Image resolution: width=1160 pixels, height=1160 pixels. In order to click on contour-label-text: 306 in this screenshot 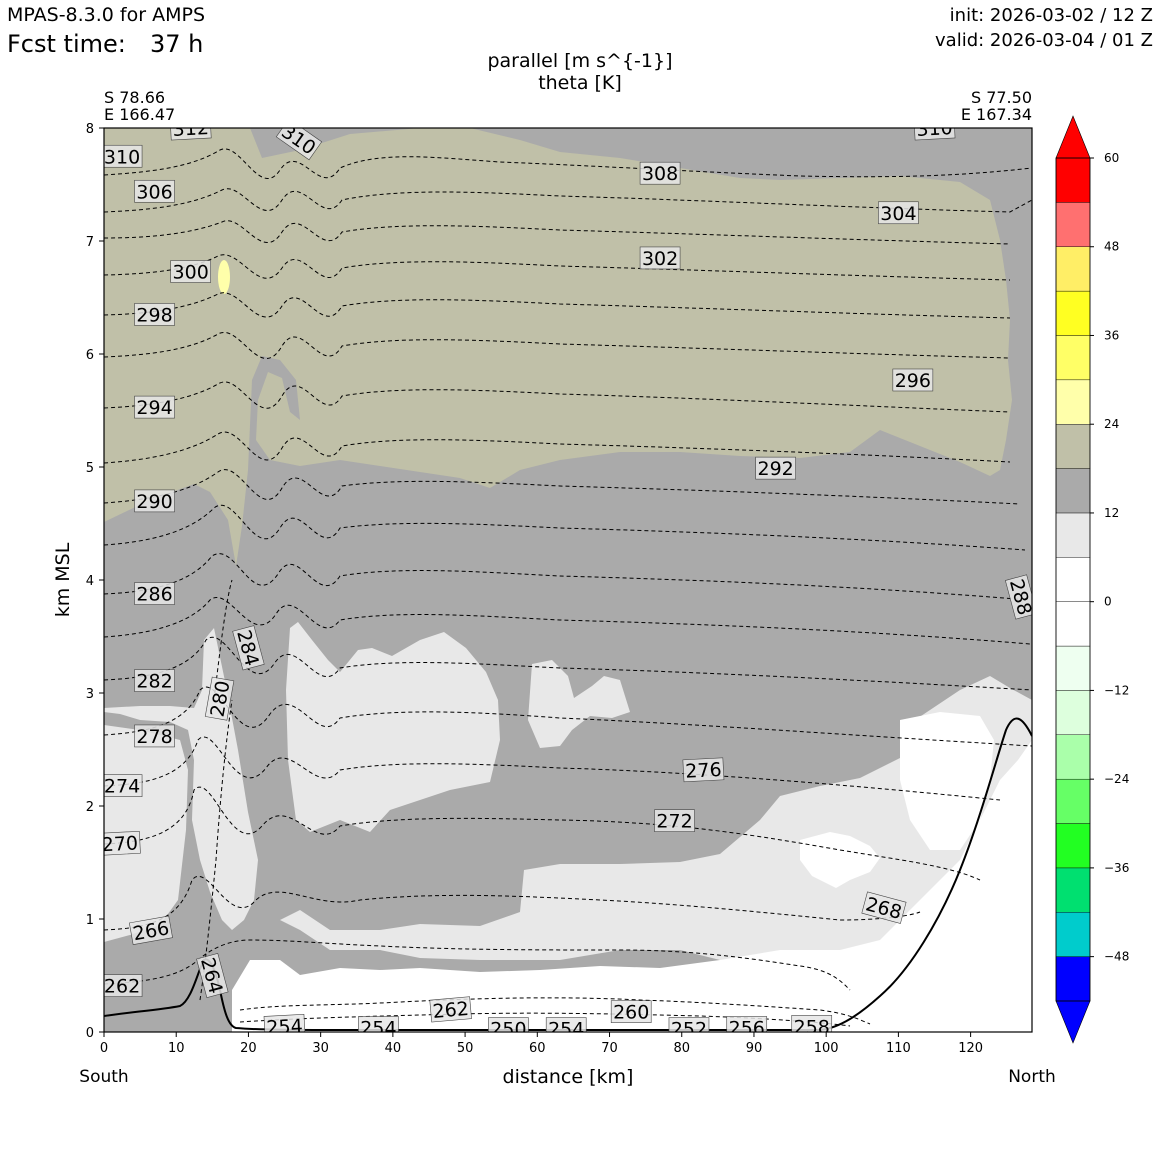, I will do `click(154, 192)`.